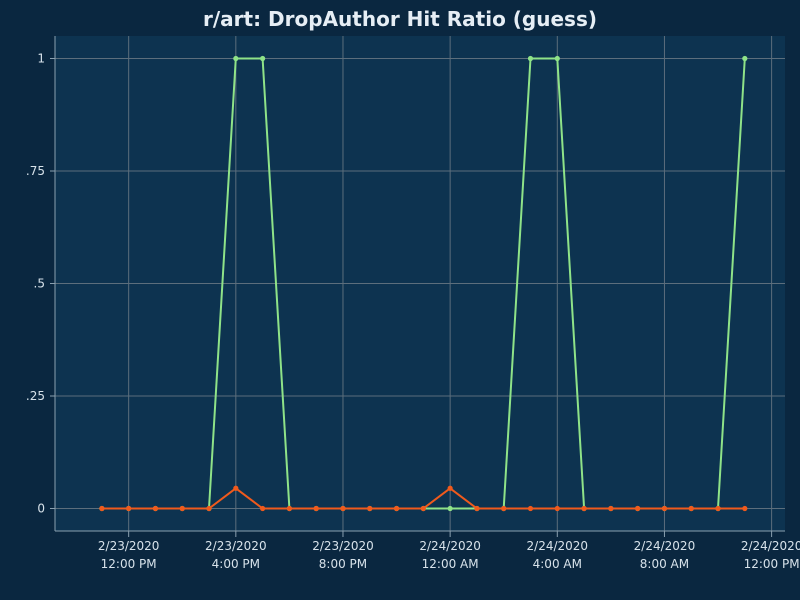 The width and height of the screenshot is (800, 600). I want to click on y-tick-label: .75, so click(35, 171).